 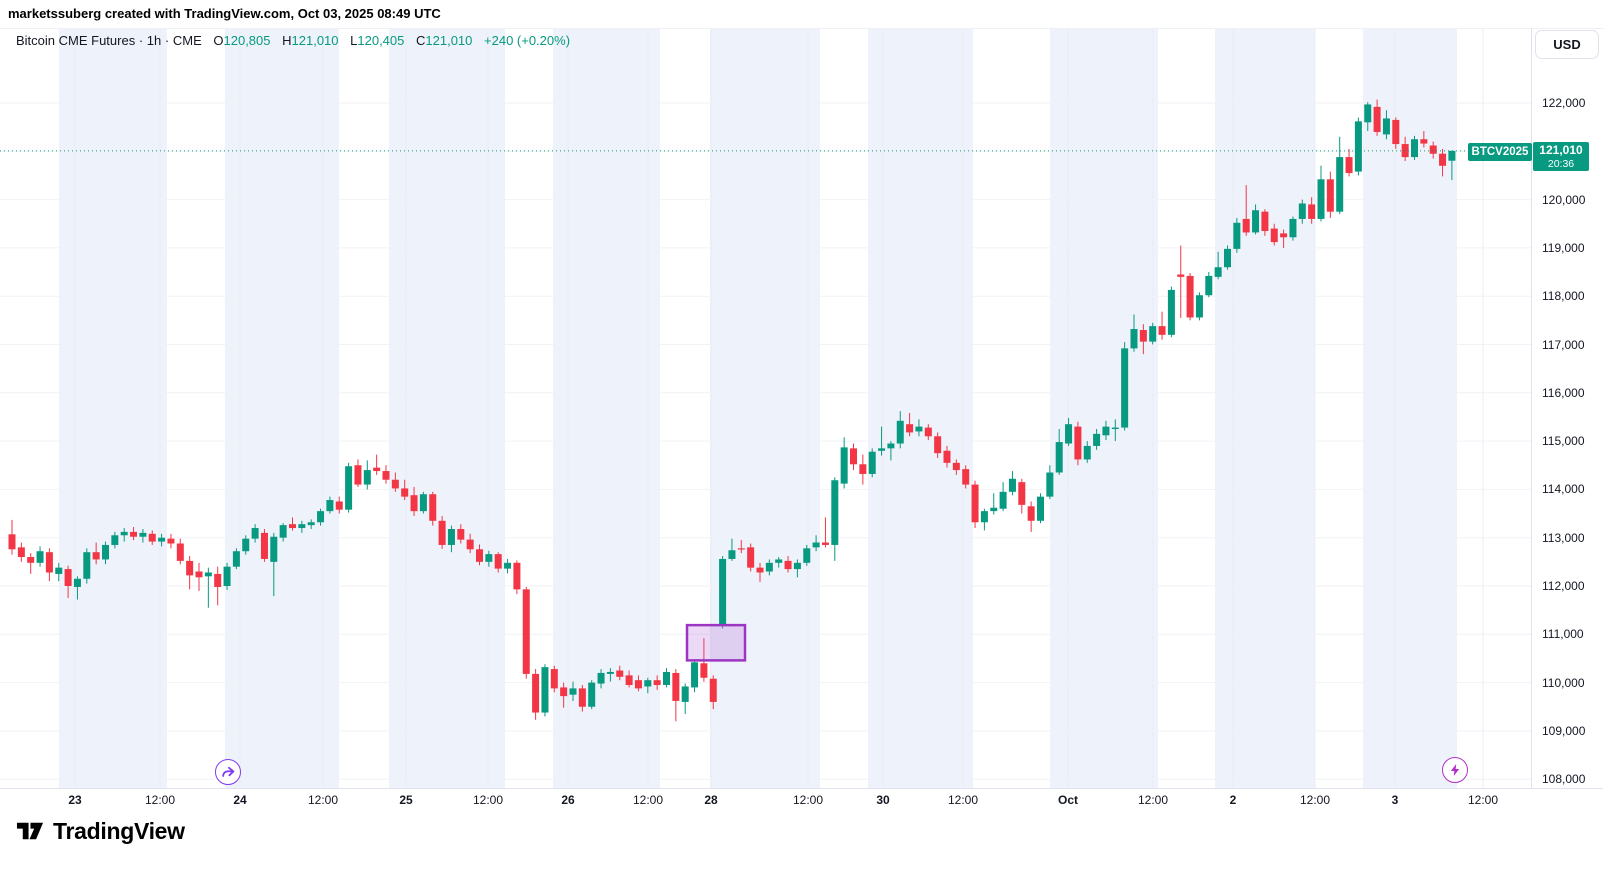 I want to click on pane-top-border, so click(x=801, y=28).